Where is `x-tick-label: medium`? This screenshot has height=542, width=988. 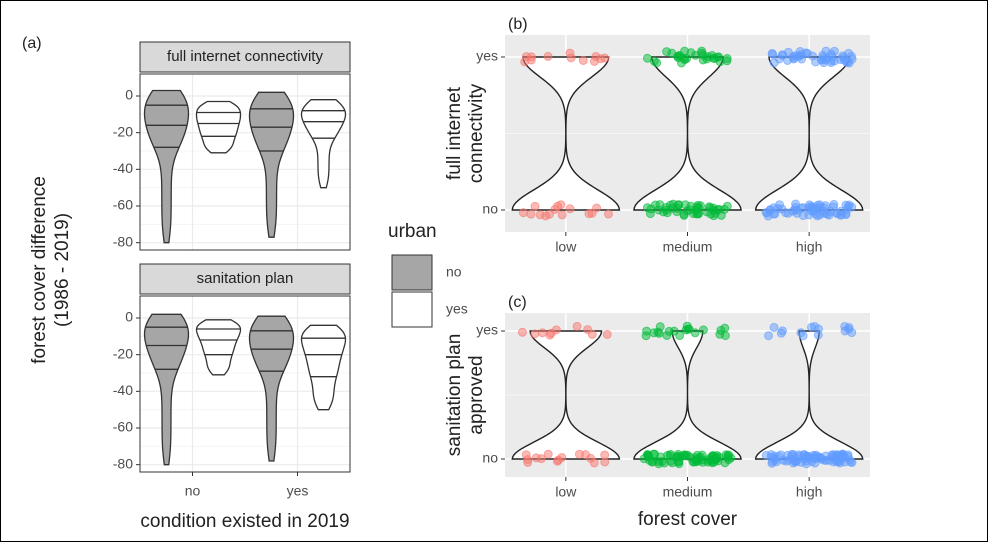 x-tick-label: medium is located at coordinates (688, 492).